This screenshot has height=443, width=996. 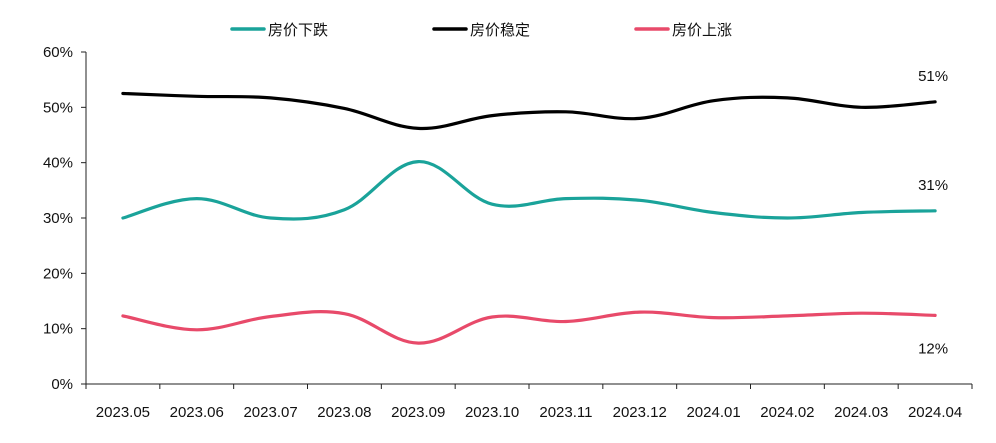 What do you see at coordinates (933, 185) in the screenshot?
I see `end-value-label: 31%` at bounding box center [933, 185].